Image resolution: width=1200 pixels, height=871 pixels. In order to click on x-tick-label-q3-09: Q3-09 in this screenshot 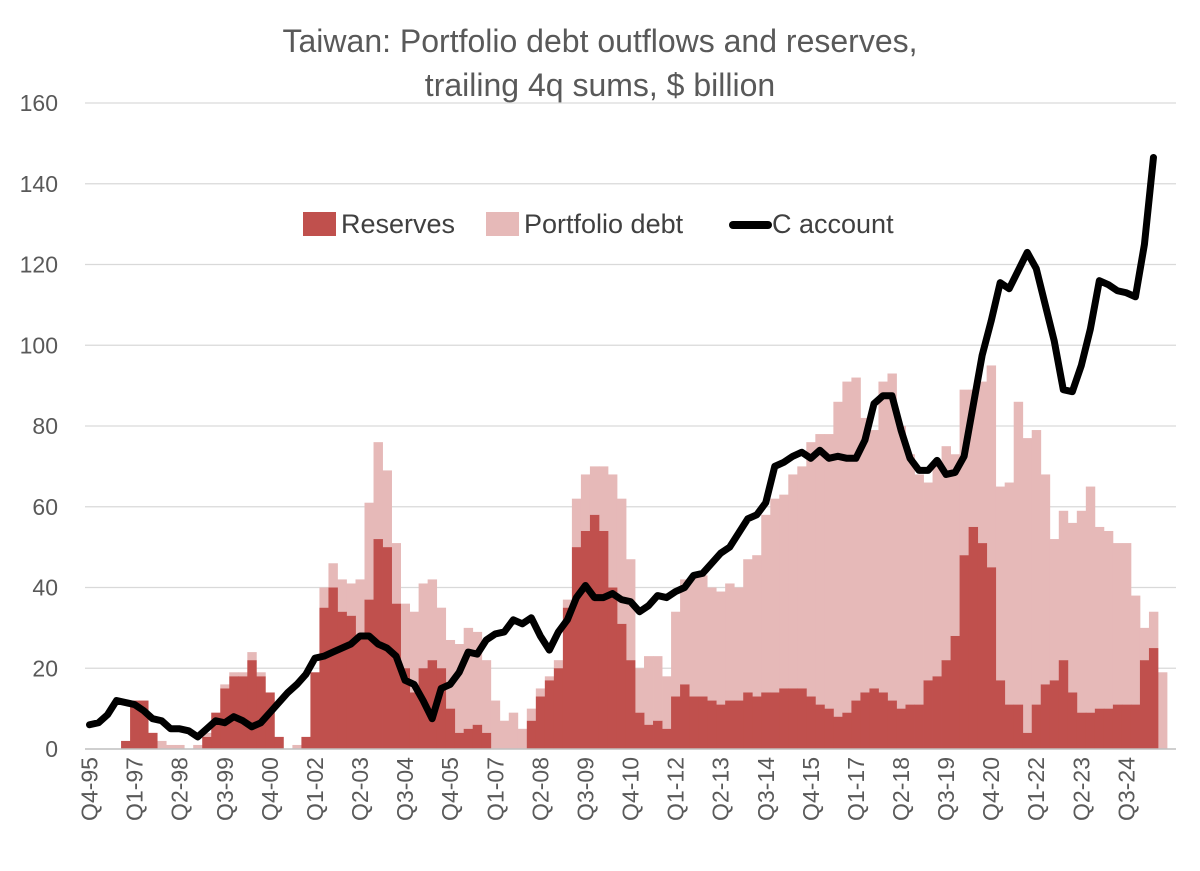, I will do `click(585, 789)`.